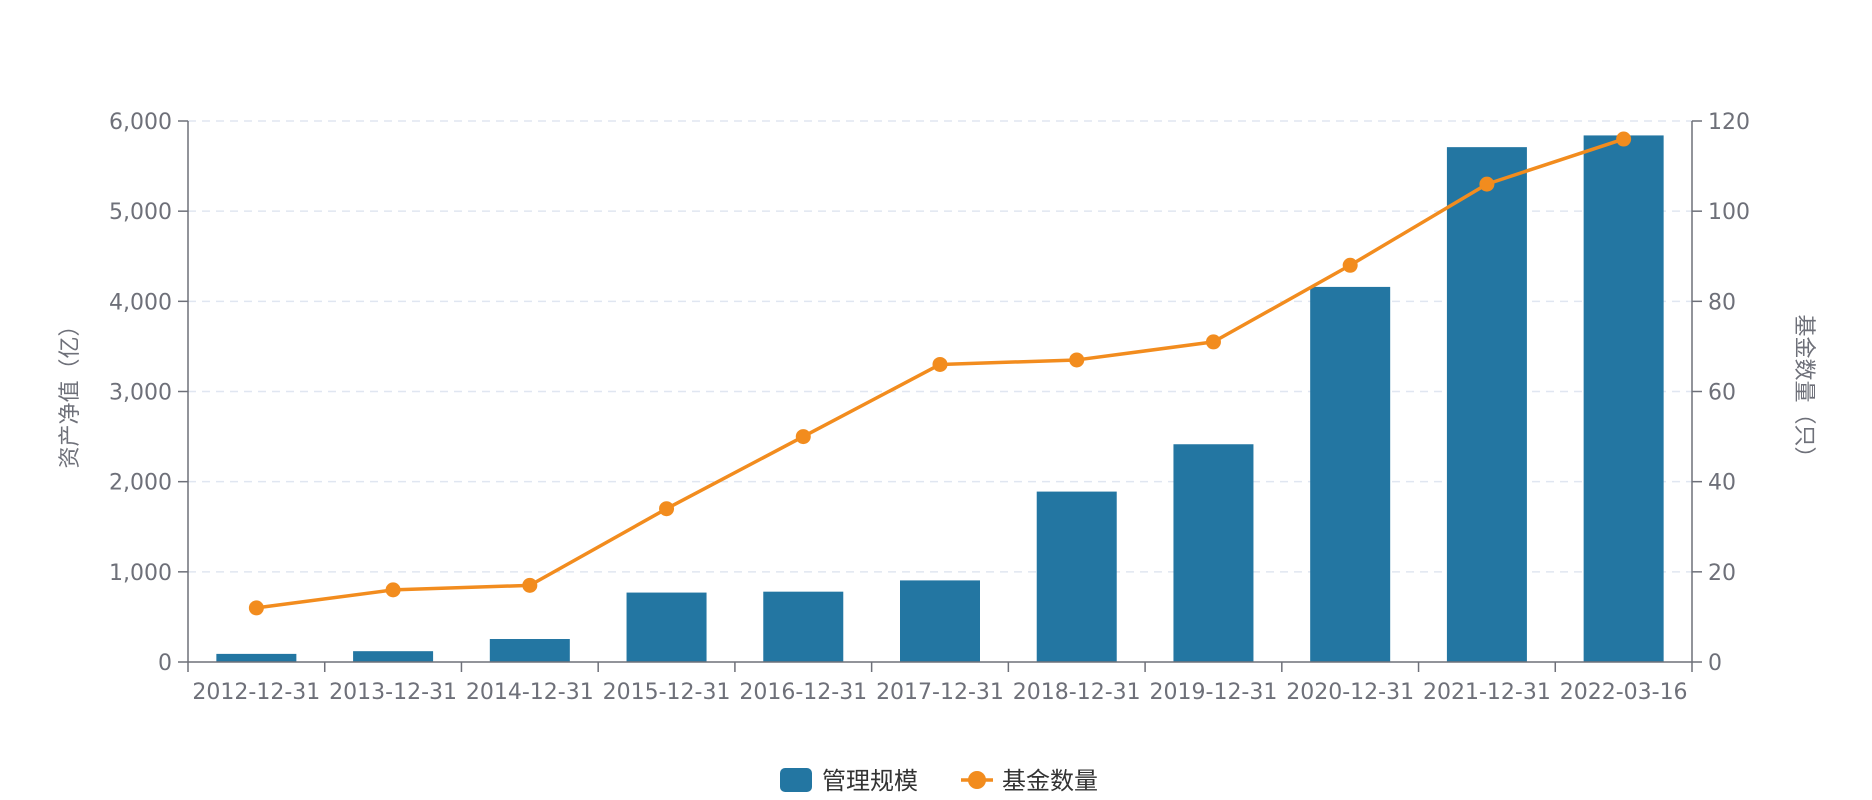 This screenshot has width=1872, height=800. What do you see at coordinates (1214, 692) in the screenshot?
I see `x-axis-tick-label: 2019-12-31` at bounding box center [1214, 692].